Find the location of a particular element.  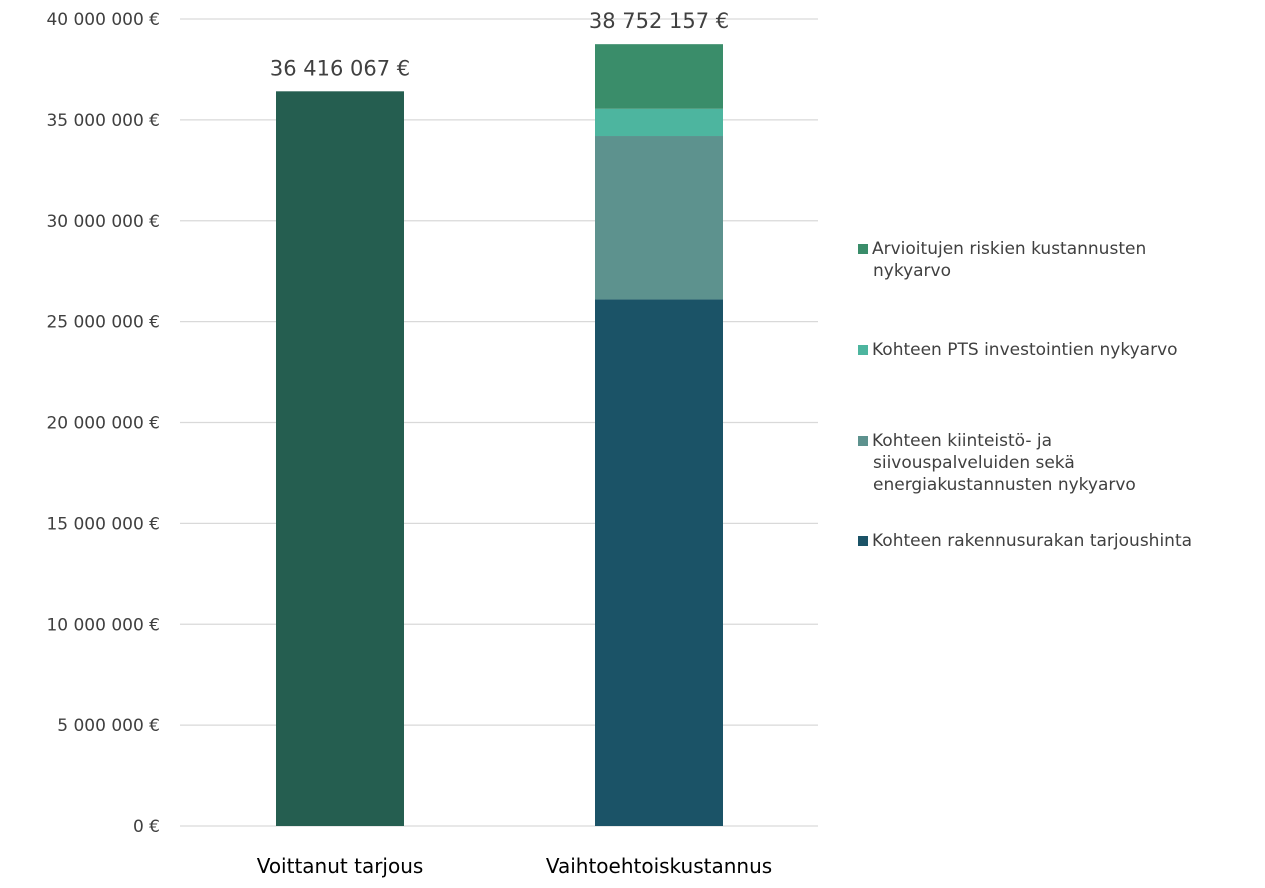

legend-swatch-property-services is located at coordinates (863, 441).